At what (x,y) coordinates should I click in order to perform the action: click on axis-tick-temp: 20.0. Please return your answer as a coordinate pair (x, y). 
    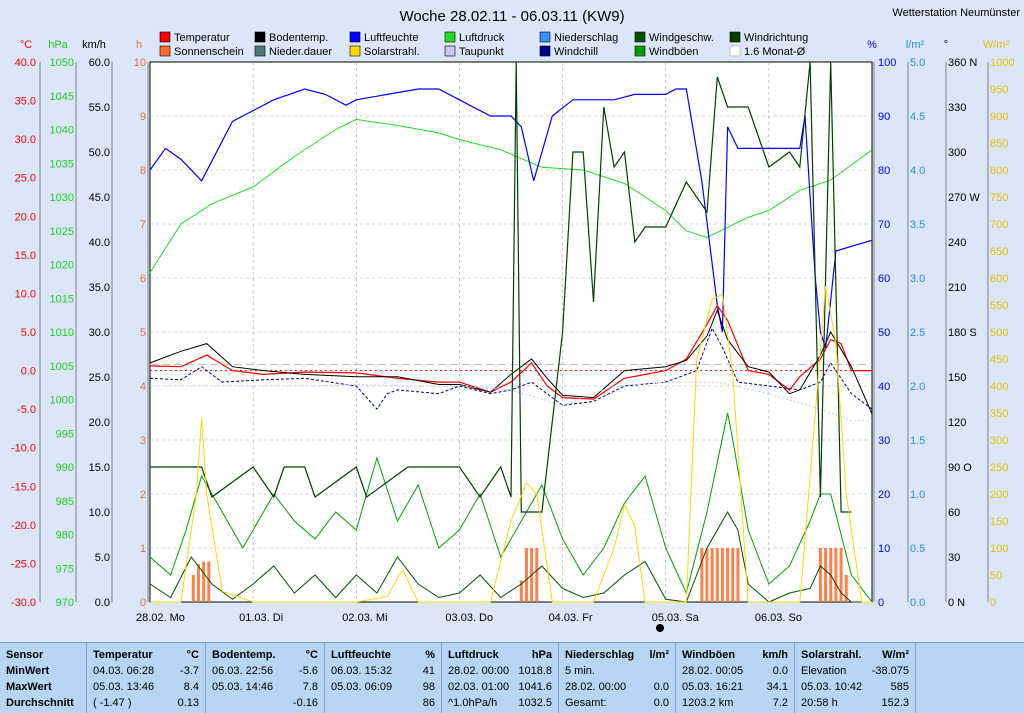
    Looking at the image, I should click on (25, 217).